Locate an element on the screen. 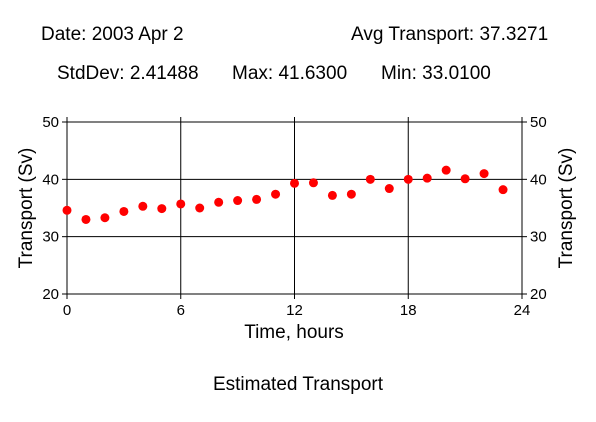  y-tick-label-right: 40 is located at coordinates (538, 179).